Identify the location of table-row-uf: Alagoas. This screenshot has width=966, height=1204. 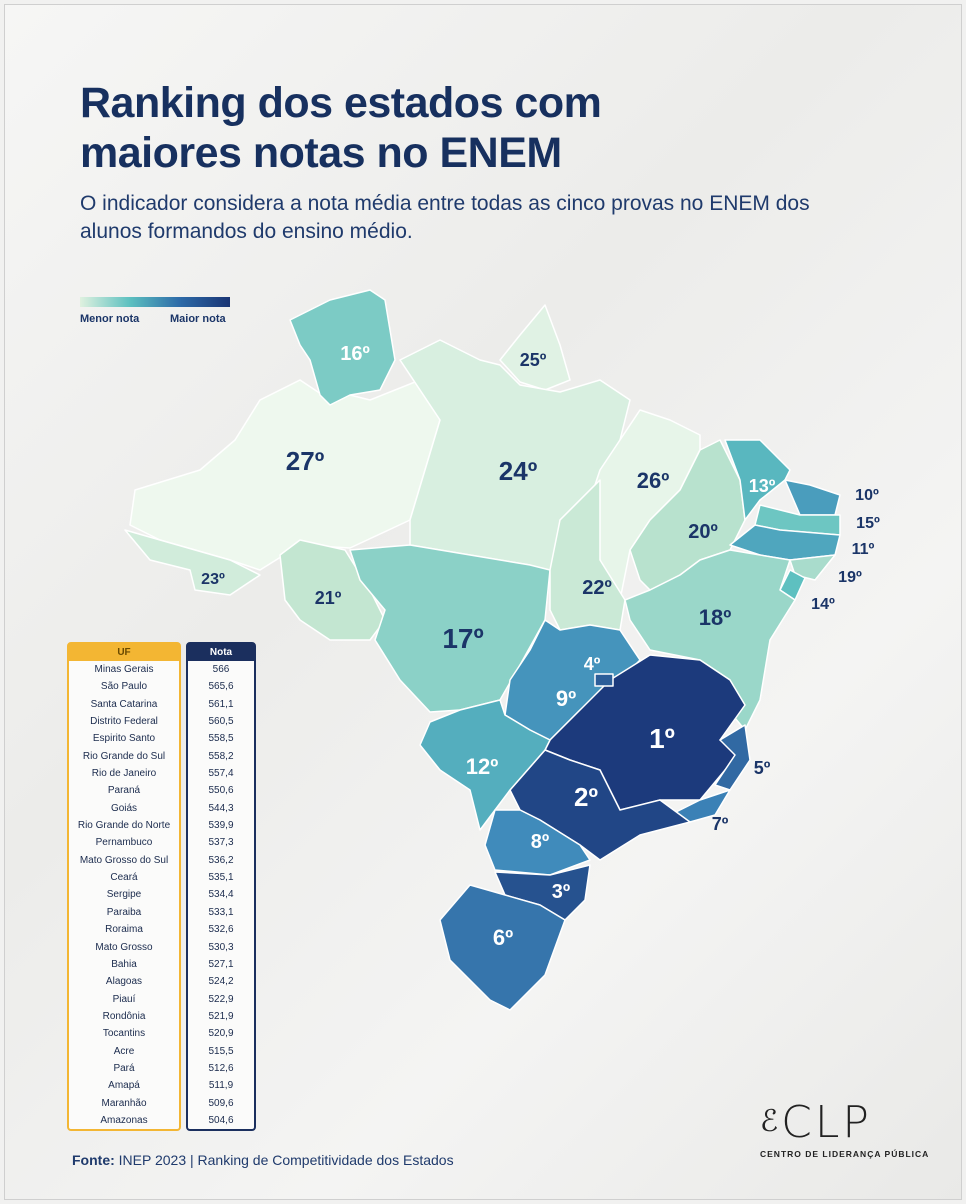
(124, 982).